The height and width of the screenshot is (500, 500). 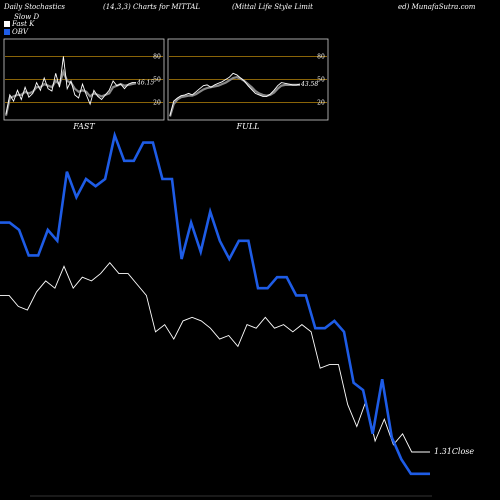 What do you see at coordinates (83, 126) in the screenshot?
I see `fast-panel-title: FAST` at bounding box center [83, 126].